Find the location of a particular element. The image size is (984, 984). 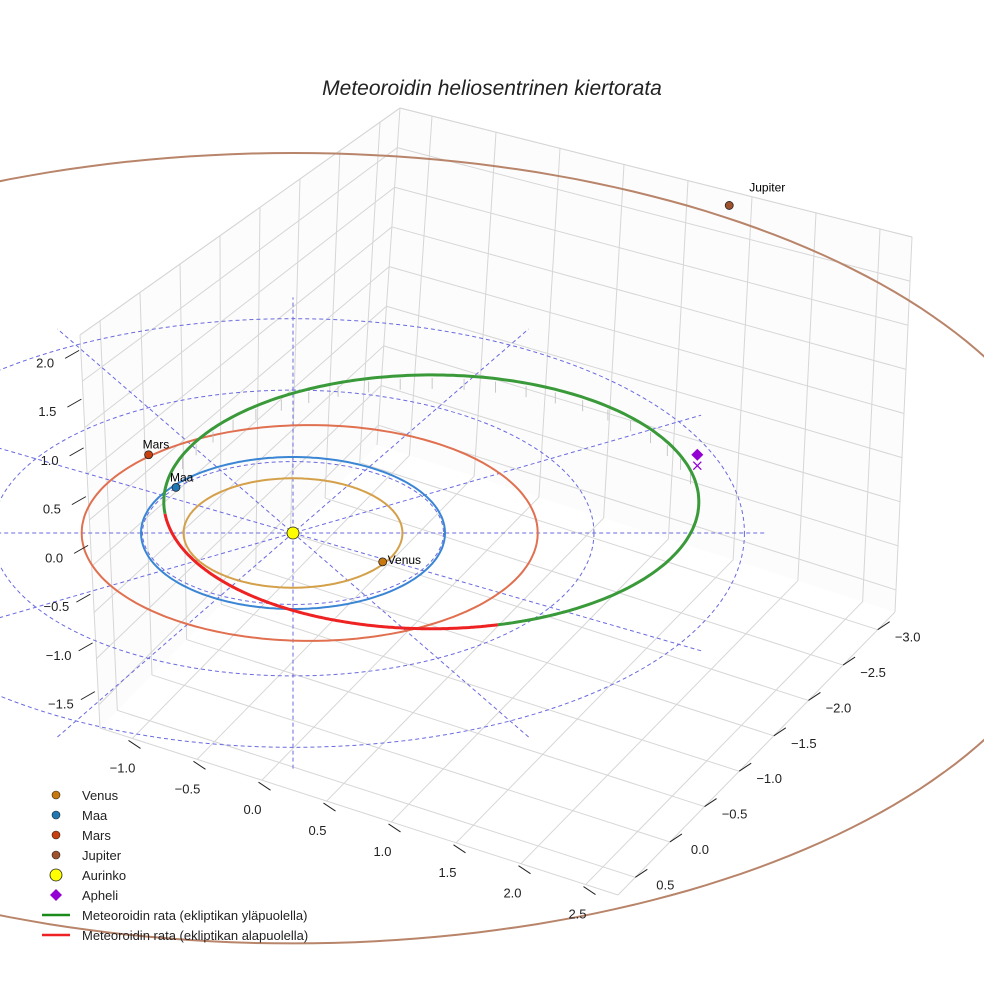

planet-label-venus: Venus is located at coordinates (404, 560).